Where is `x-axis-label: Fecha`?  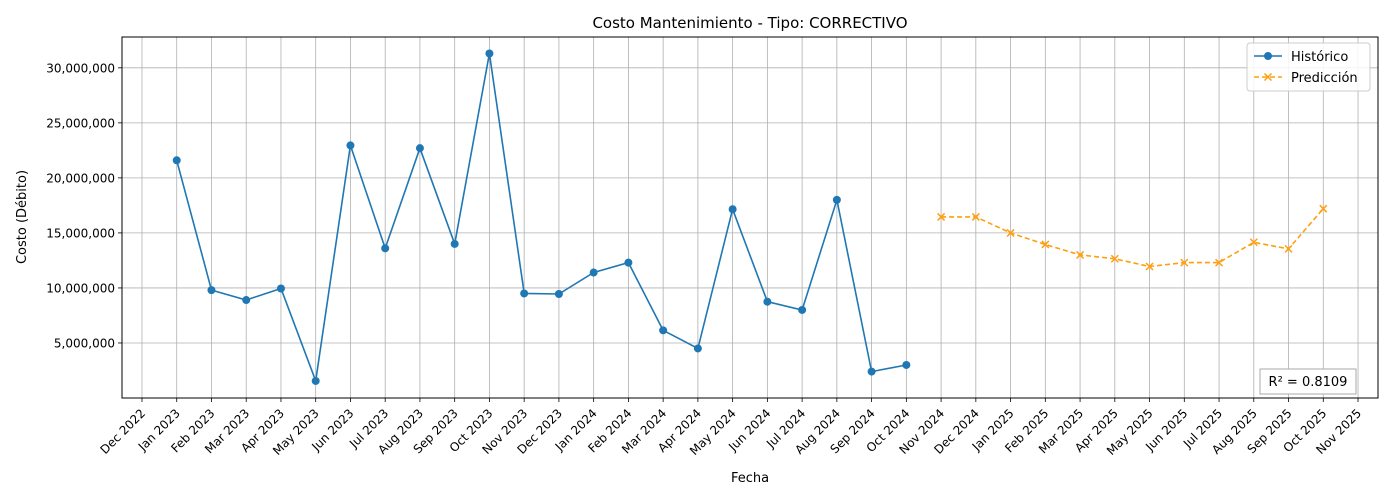
x-axis-label: Fecha is located at coordinates (750, 478).